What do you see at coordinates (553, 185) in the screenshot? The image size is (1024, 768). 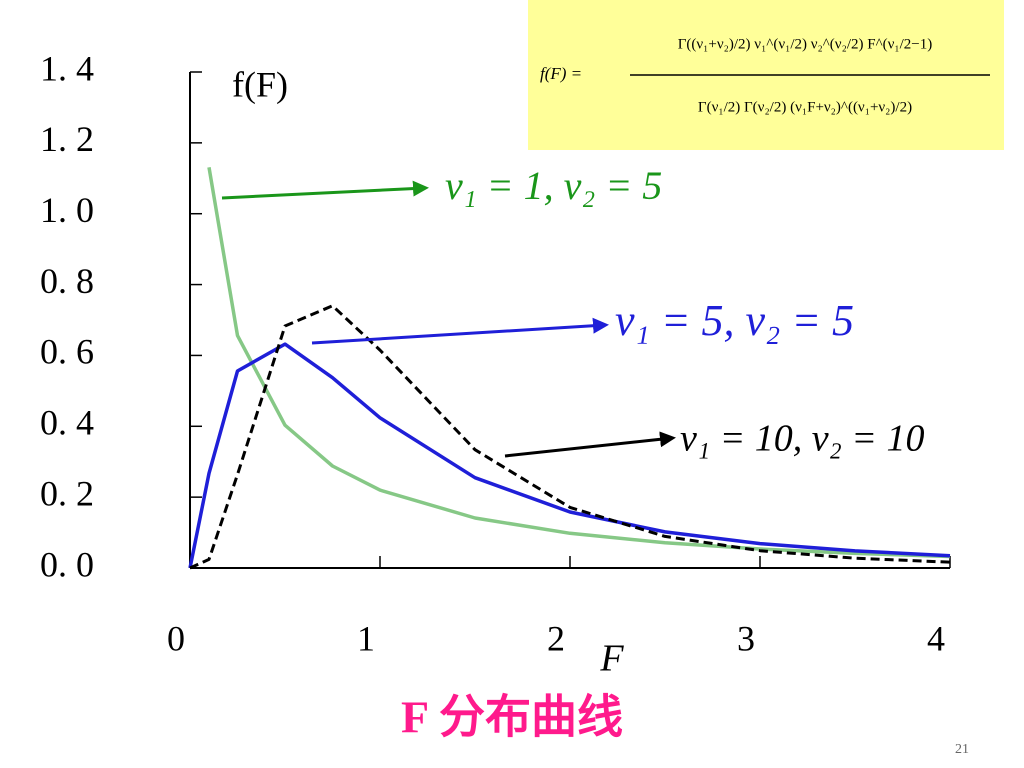 I see `series-label: ν₁ = 1, ν₂ = 5` at bounding box center [553, 185].